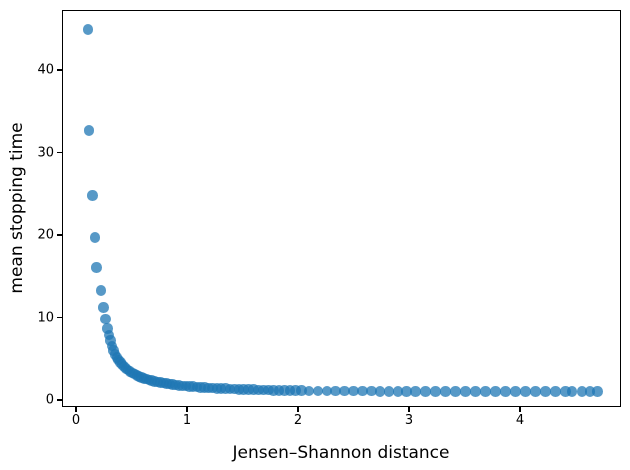 This screenshot has width=630, height=470. I want to click on x-tick-label: 4, so click(520, 420).